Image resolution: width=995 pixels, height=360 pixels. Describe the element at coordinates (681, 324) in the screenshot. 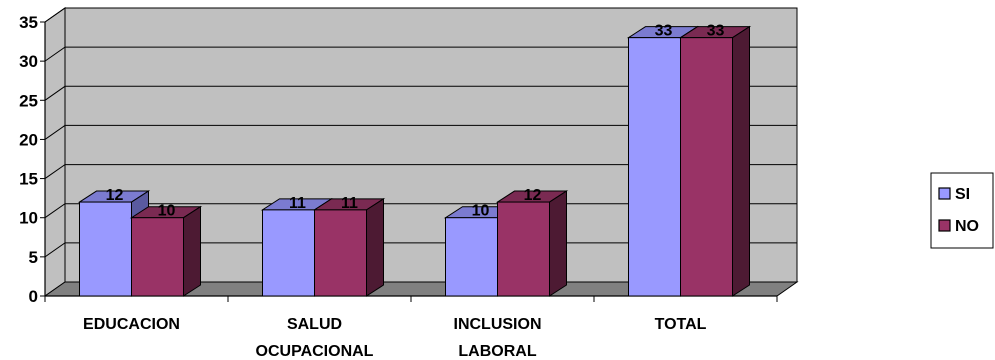

I see `x-category-label: TOTAL` at that location.